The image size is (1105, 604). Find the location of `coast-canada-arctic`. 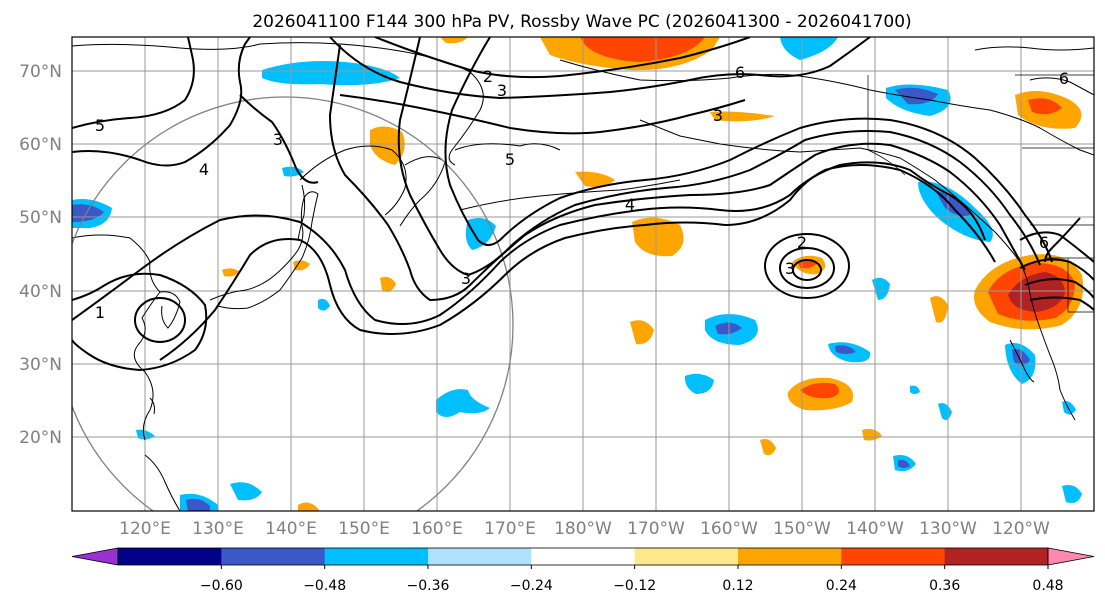

coast-canada-arctic is located at coordinates (1034, 48).